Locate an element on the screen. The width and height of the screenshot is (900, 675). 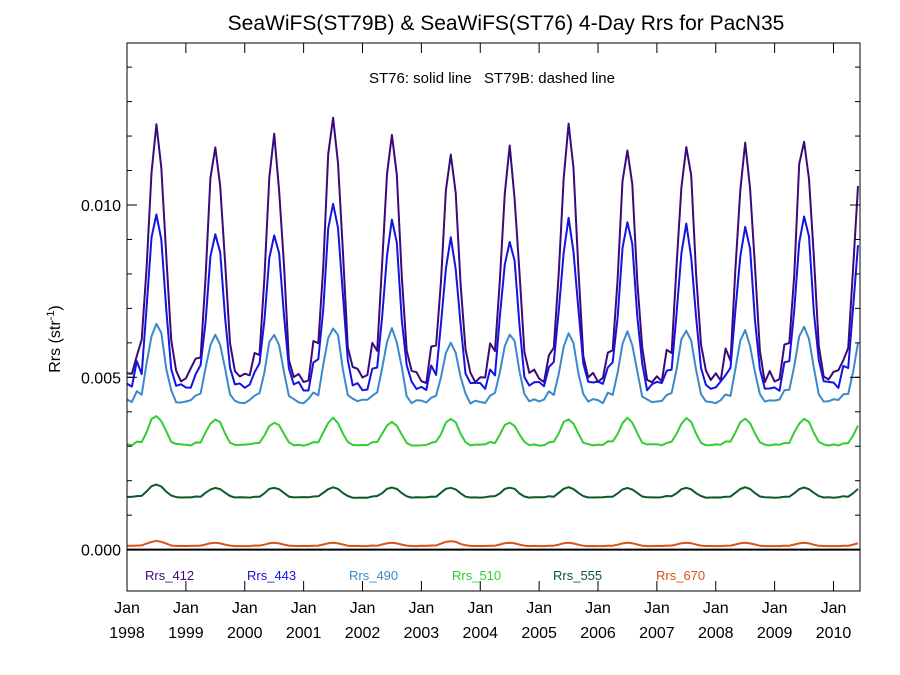
y-tick-label: 0.010 is located at coordinates (101, 206).